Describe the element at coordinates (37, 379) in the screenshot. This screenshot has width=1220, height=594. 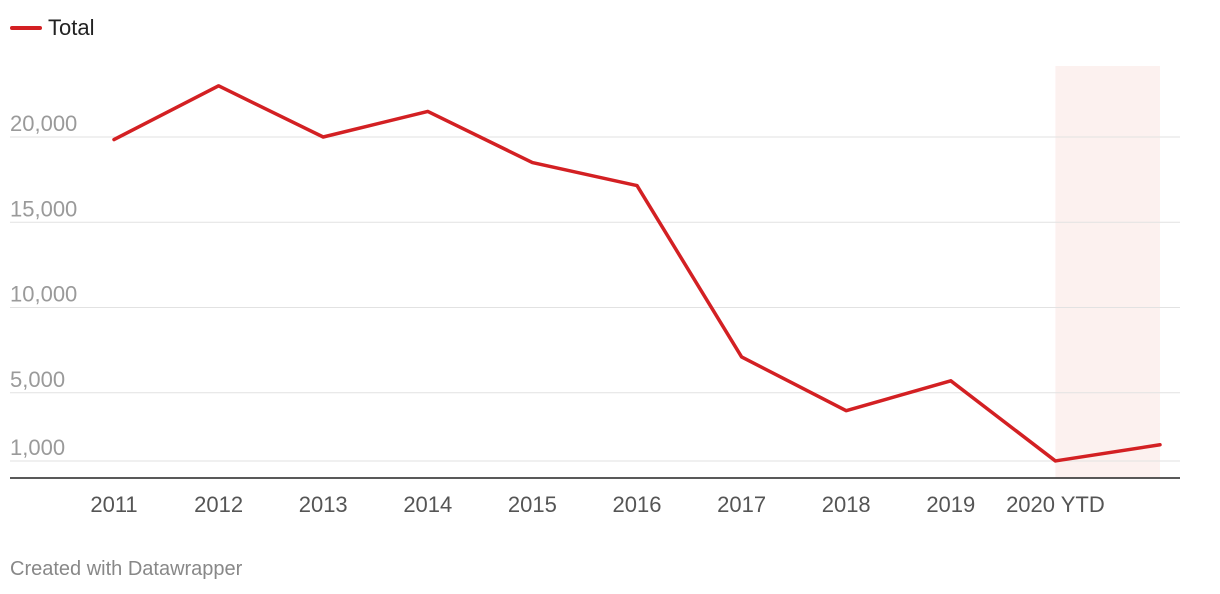
I see `y-tick-label: 5,000` at that location.